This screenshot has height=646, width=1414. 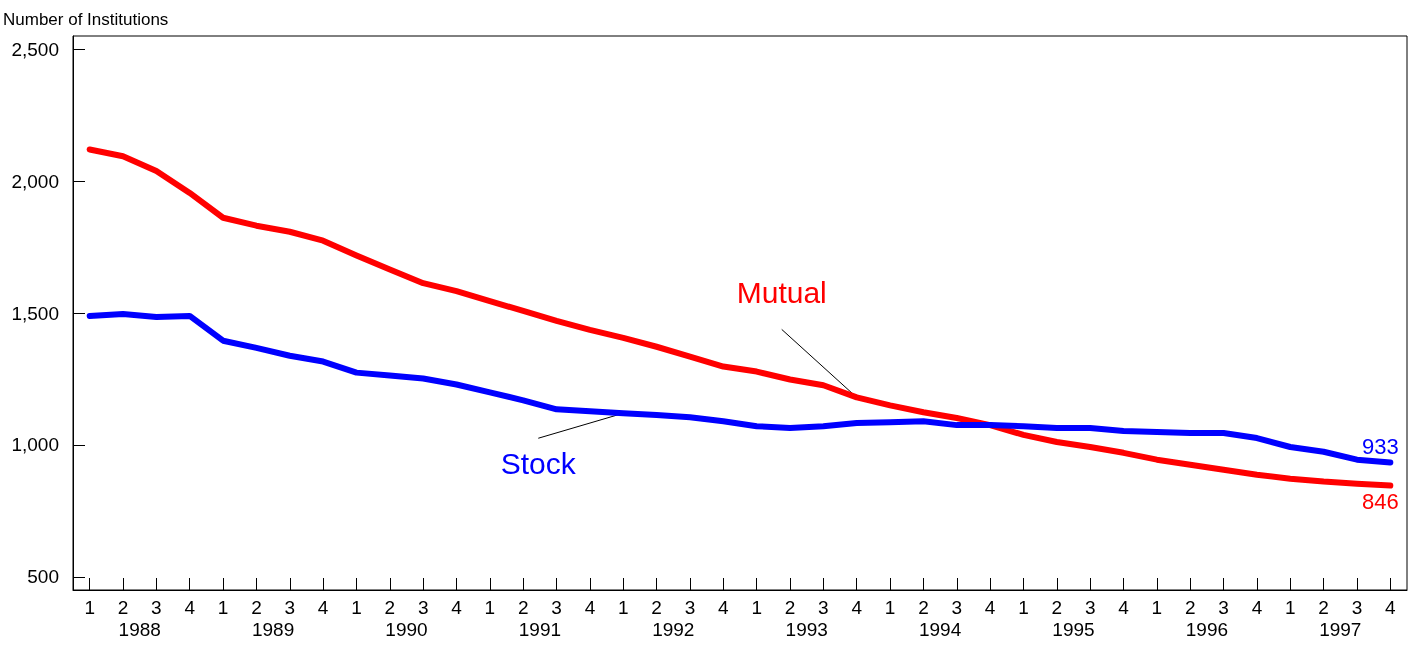 I want to click on text: 1996, so click(x=1207, y=629).